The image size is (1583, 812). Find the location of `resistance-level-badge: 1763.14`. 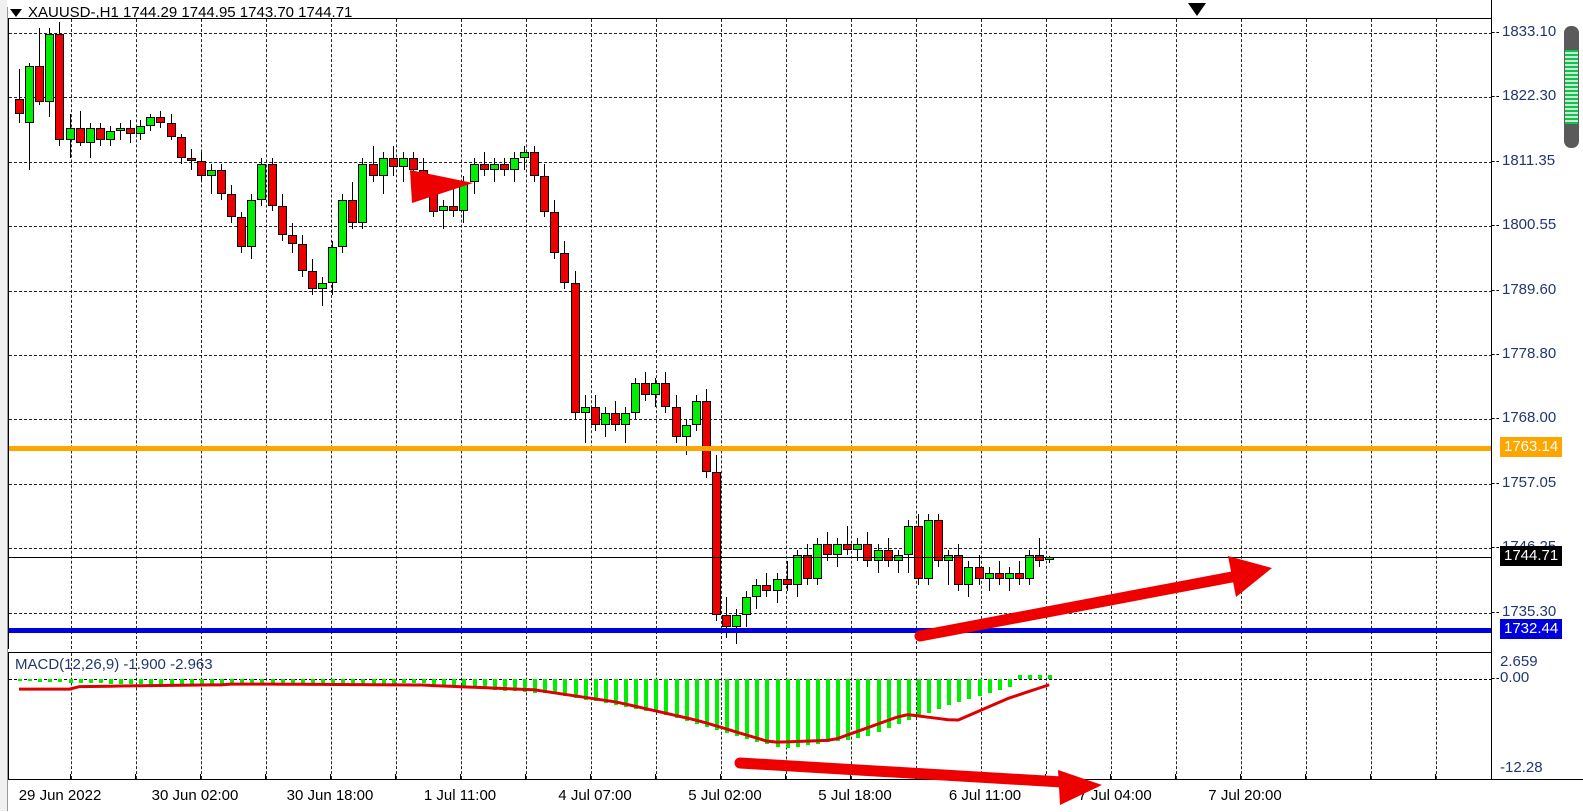

resistance-level-badge: 1763.14 is located at coordinates (1531, 446).